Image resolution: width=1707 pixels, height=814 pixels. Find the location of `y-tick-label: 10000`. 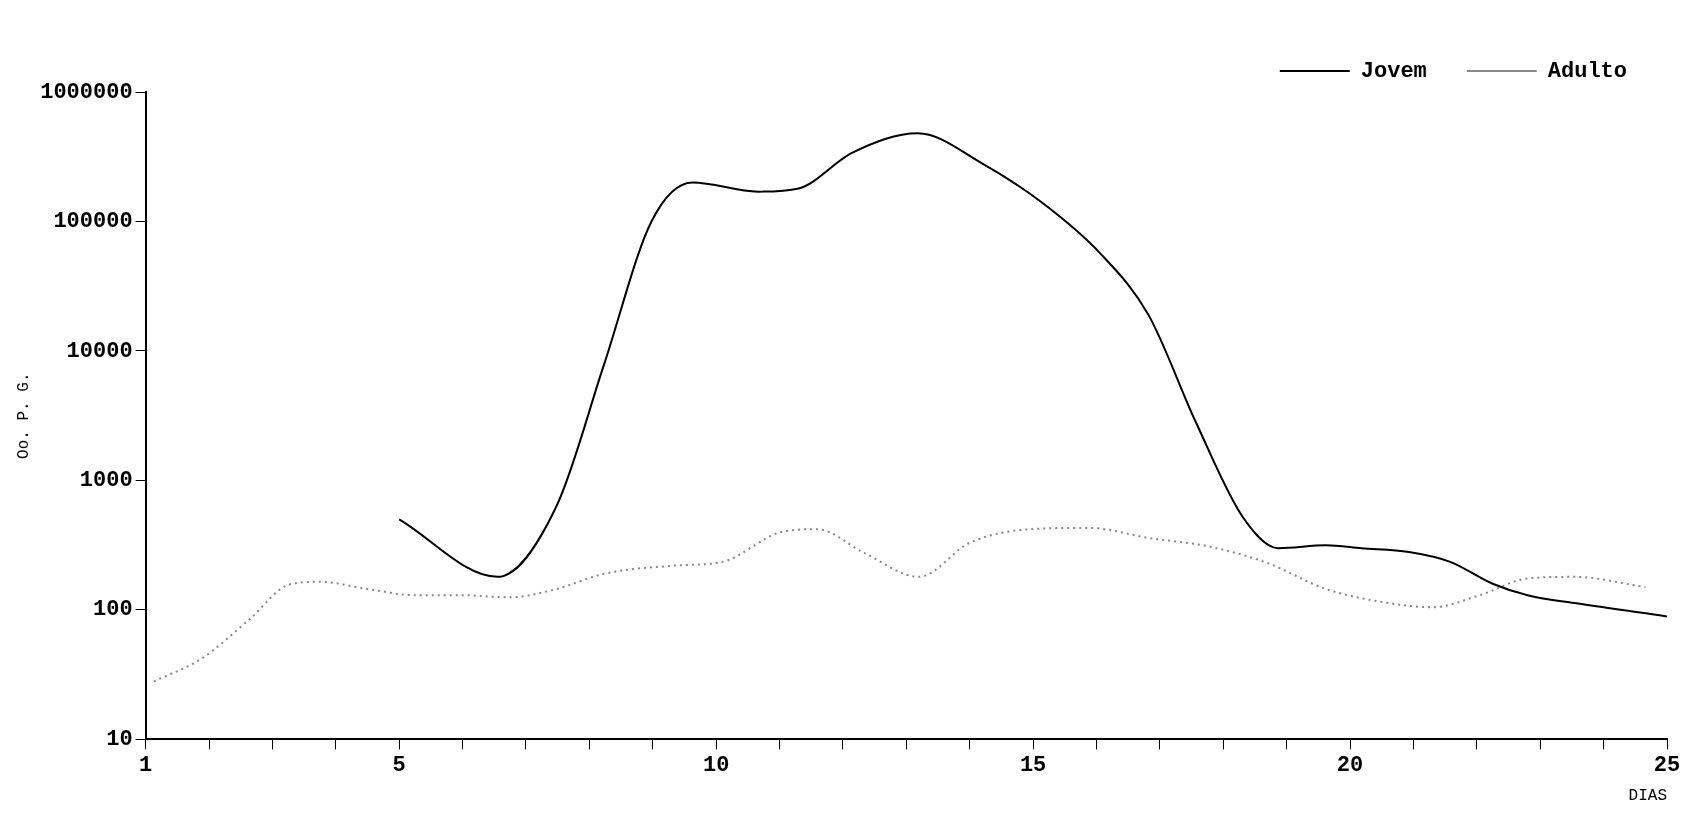

y-tick-label: 10000 is located at coordinates (99, 351).